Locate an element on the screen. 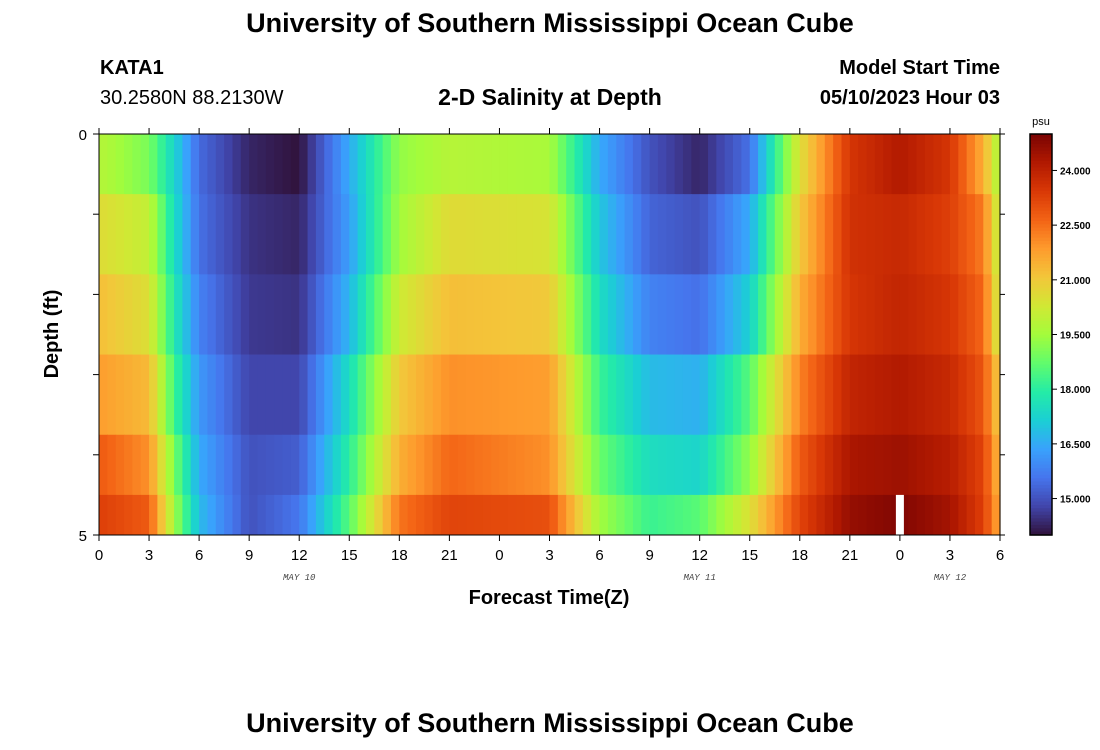 The width and height of the screenshot is (1100, 750). station-coordinates: 30.2580N 88.2130W is located at coordinates (192, 98).